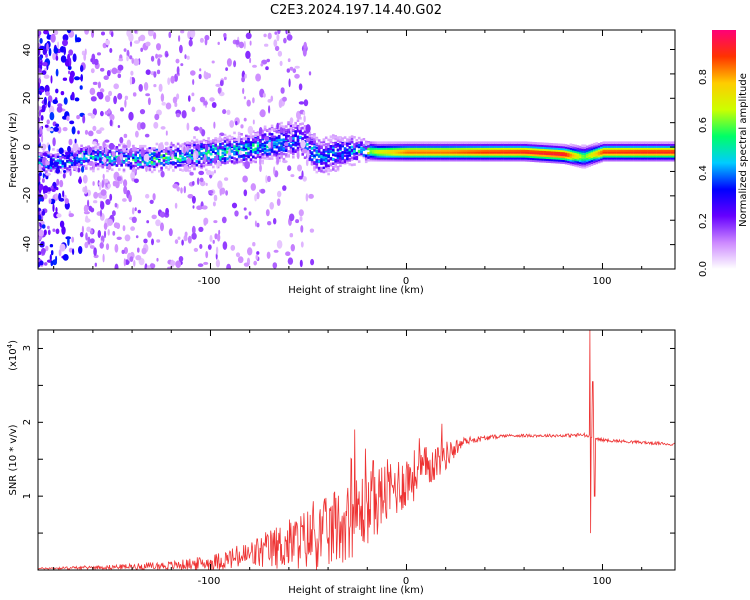  What do you see at coordinates (404, 146) in the screenshot?
I see `spectrogram-cell-1998` at bounding box center [404, 146].